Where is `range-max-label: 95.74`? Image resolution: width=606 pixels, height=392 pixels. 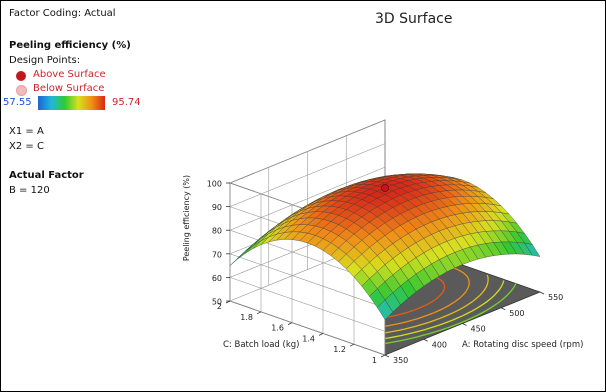 range-max-label: 95.74 is located at coordinates (126, 102).